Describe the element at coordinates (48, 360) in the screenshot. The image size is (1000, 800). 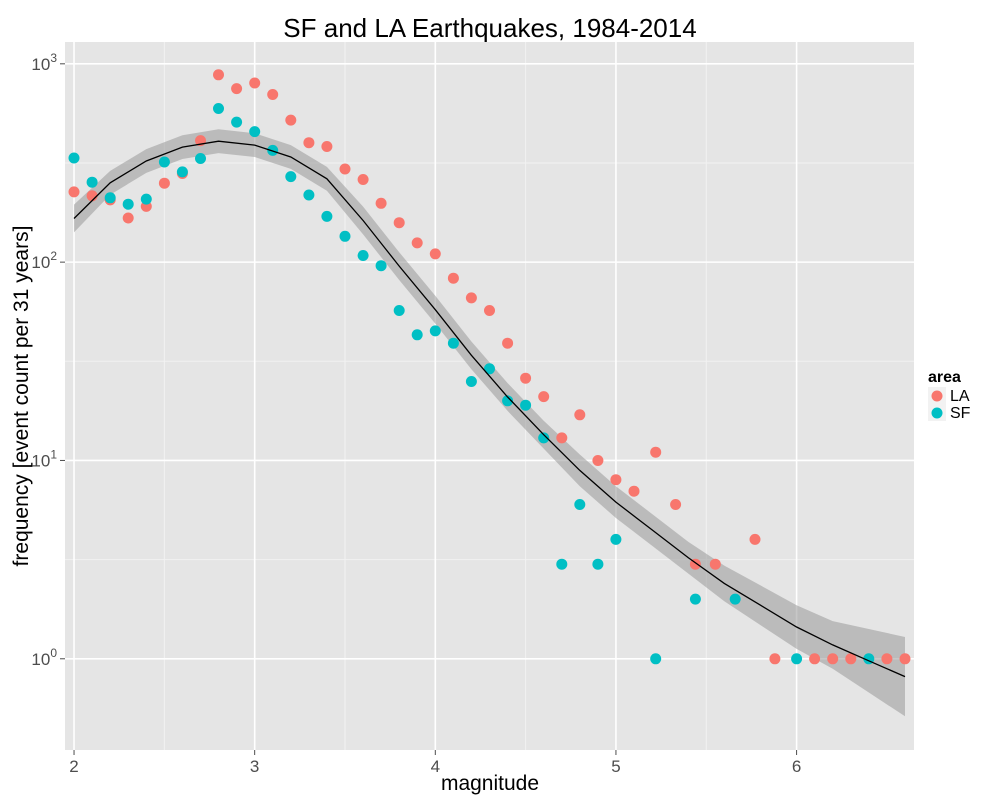
I see `y-axis: 10⁰ 10¹ 10² 10³` at that location.